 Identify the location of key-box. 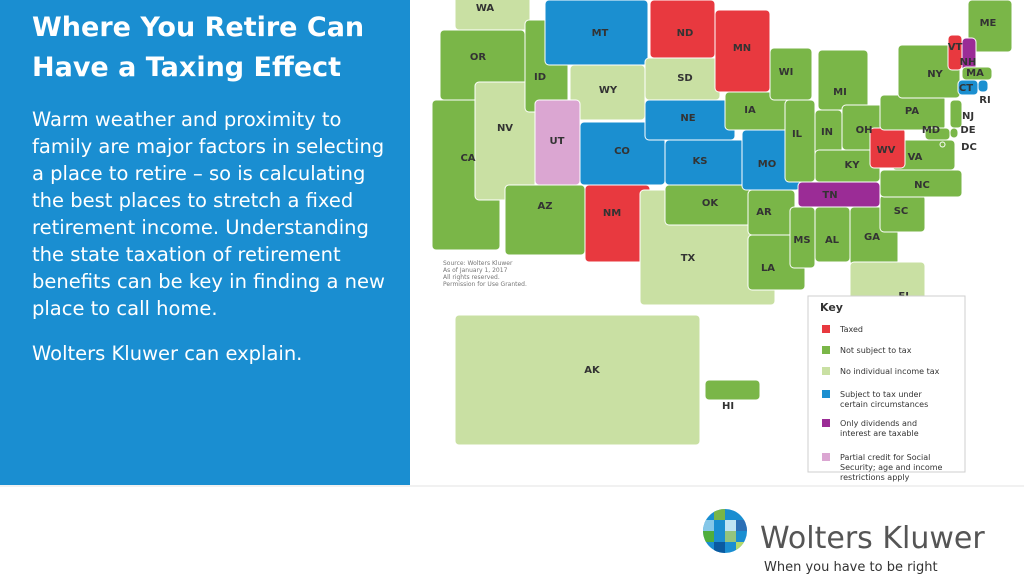
(886, 384).